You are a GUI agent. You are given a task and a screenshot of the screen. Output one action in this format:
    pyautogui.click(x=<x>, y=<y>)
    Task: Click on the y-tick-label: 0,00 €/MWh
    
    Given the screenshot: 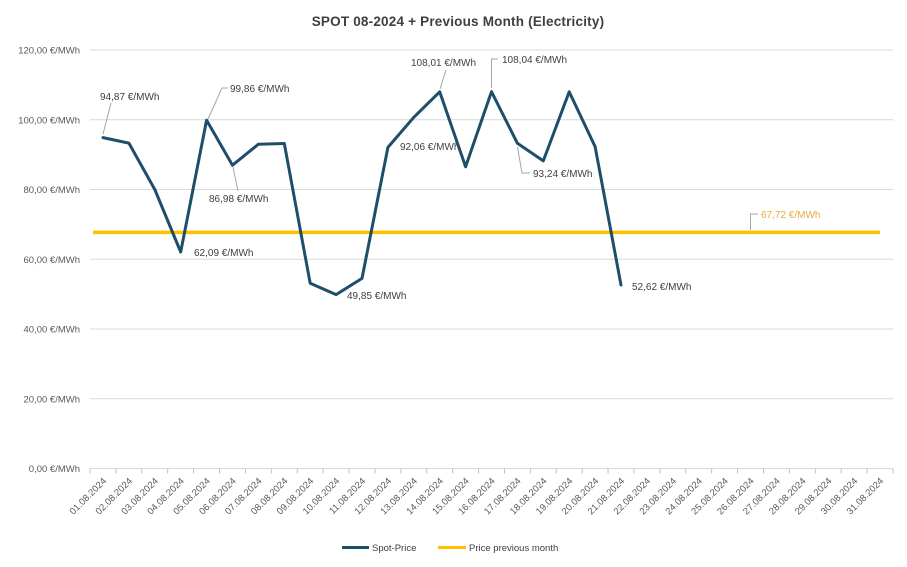 What is the action you would take?
    pyautogui.click(x=54, y=469)
    